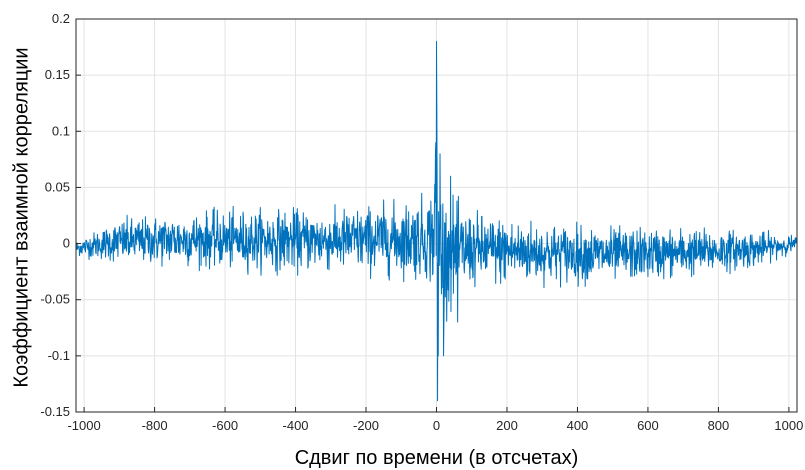 The height and width of the screenshot is (470, 805). I want to click on x-axis-label: Сдвиг по времени (в отсчетах), so click(437, 458).